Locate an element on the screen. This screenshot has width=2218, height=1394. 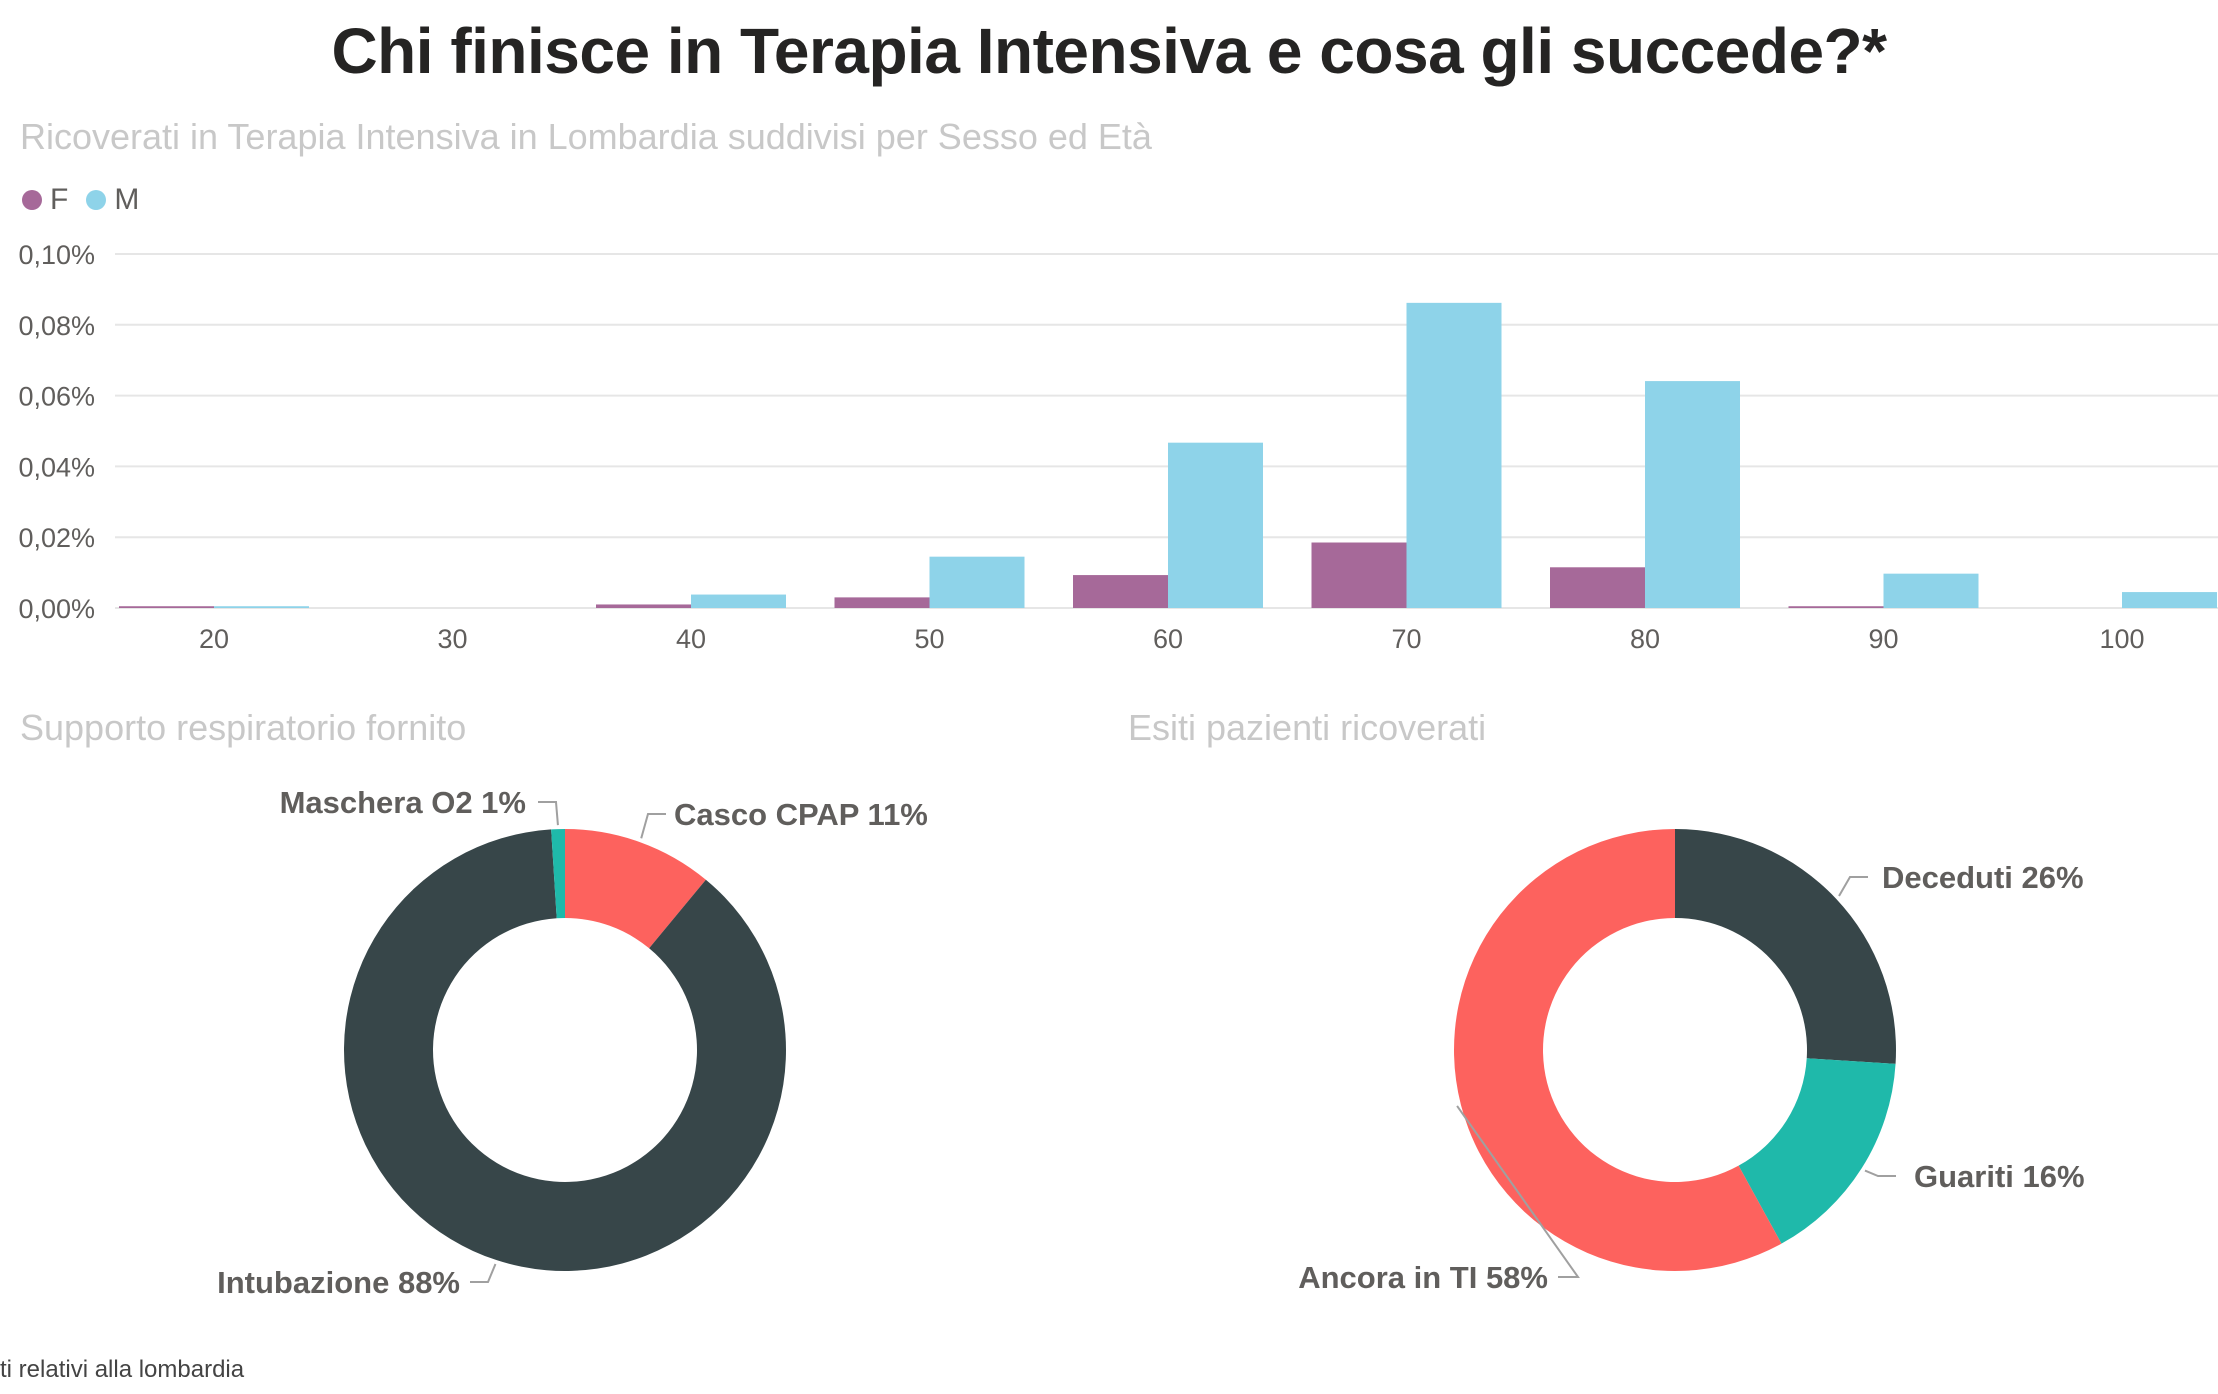
x-tick-label: 100 is located at coordinates (2121, 639).